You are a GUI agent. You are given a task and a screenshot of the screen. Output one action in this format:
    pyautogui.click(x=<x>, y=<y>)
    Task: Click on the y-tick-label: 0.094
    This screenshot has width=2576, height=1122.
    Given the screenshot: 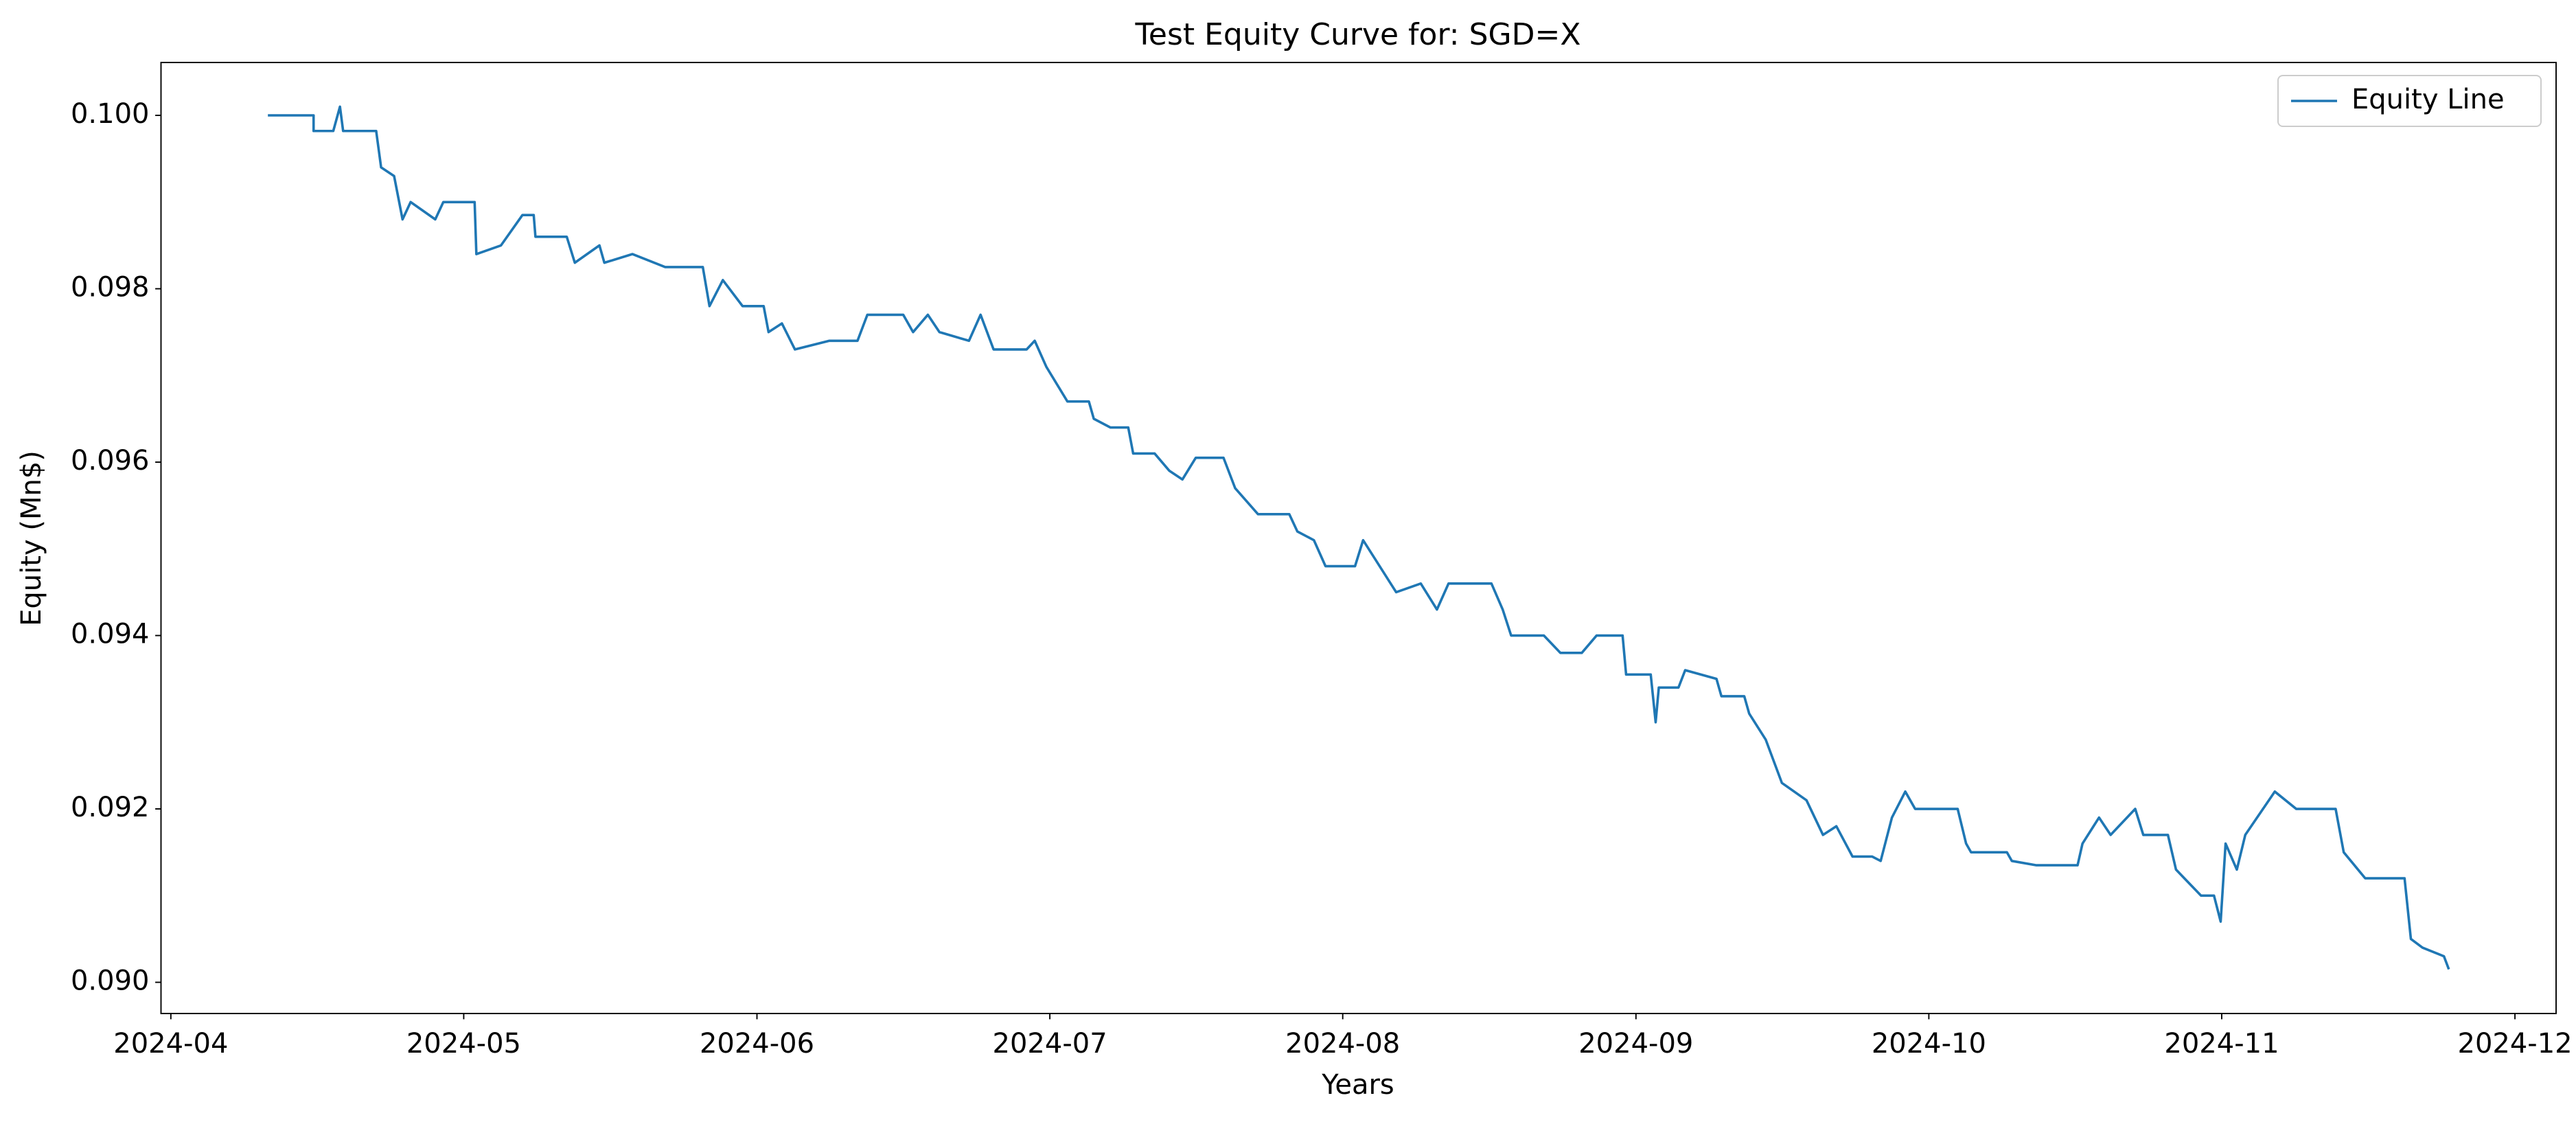 What is the action you would take?
    pyautogui.click(x=111, y=634)
    